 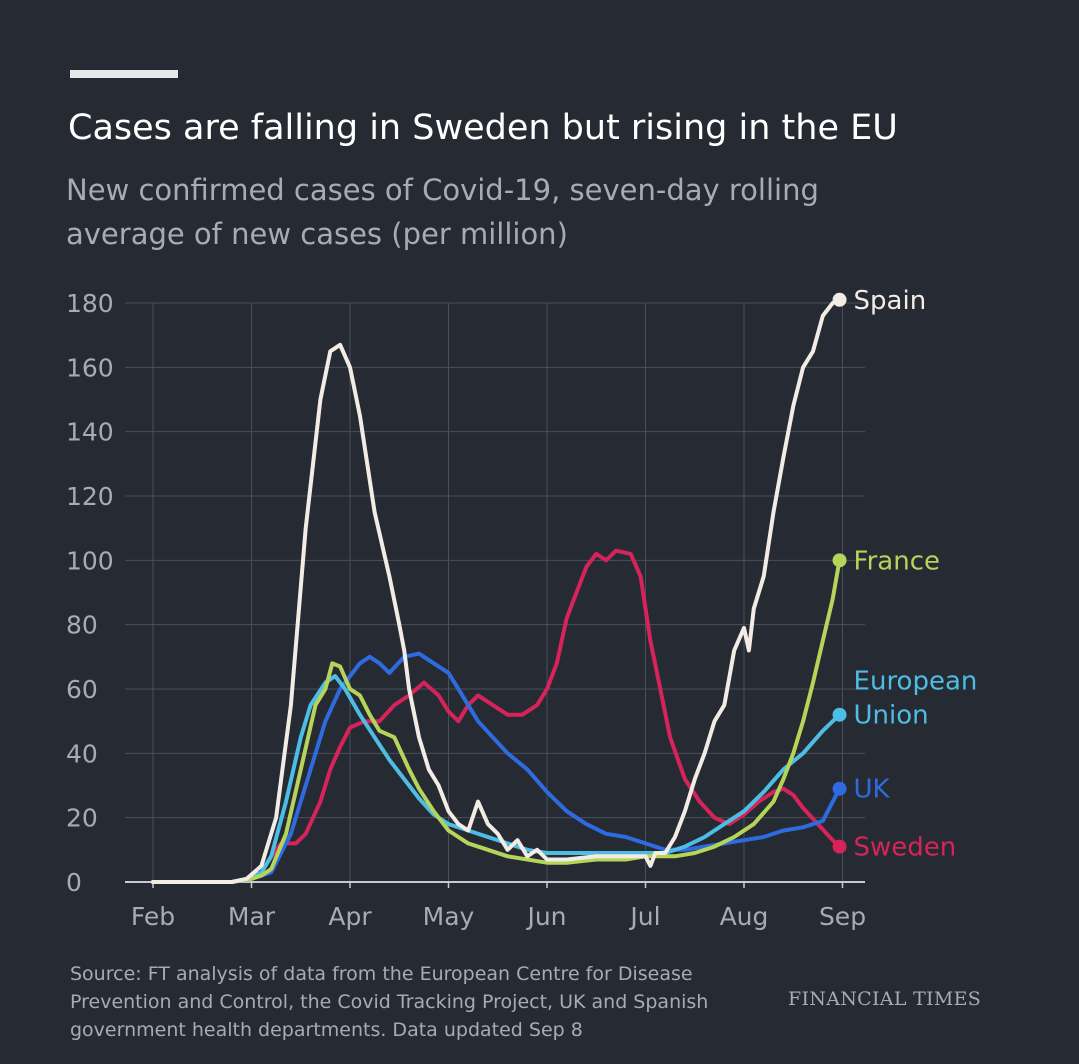 I want to click on series-line-european-union, so click(x=496, y=779).